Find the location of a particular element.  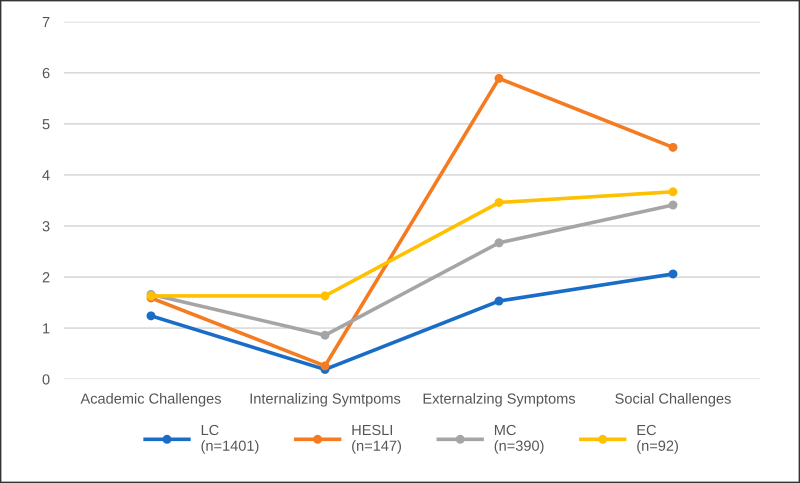

y-tick-label: 0 is located at coordinates (46, 379).